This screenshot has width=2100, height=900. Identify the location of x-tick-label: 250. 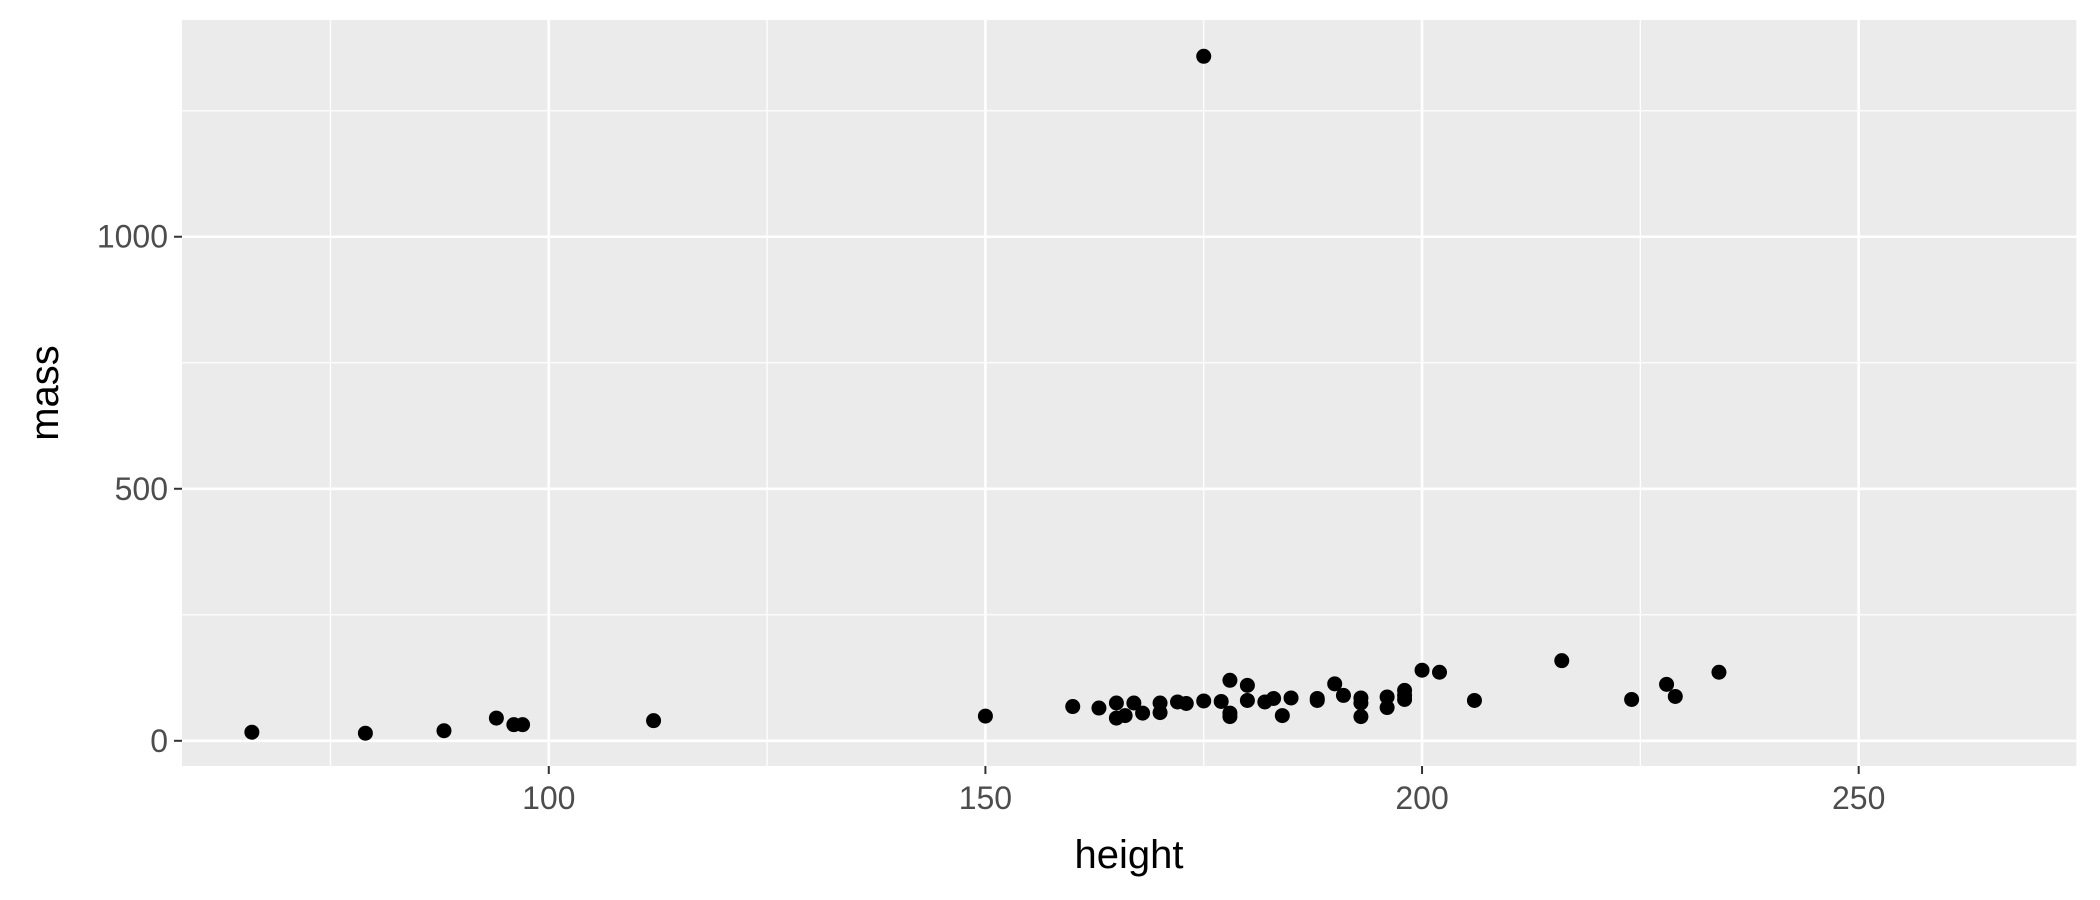
(1858, 798).